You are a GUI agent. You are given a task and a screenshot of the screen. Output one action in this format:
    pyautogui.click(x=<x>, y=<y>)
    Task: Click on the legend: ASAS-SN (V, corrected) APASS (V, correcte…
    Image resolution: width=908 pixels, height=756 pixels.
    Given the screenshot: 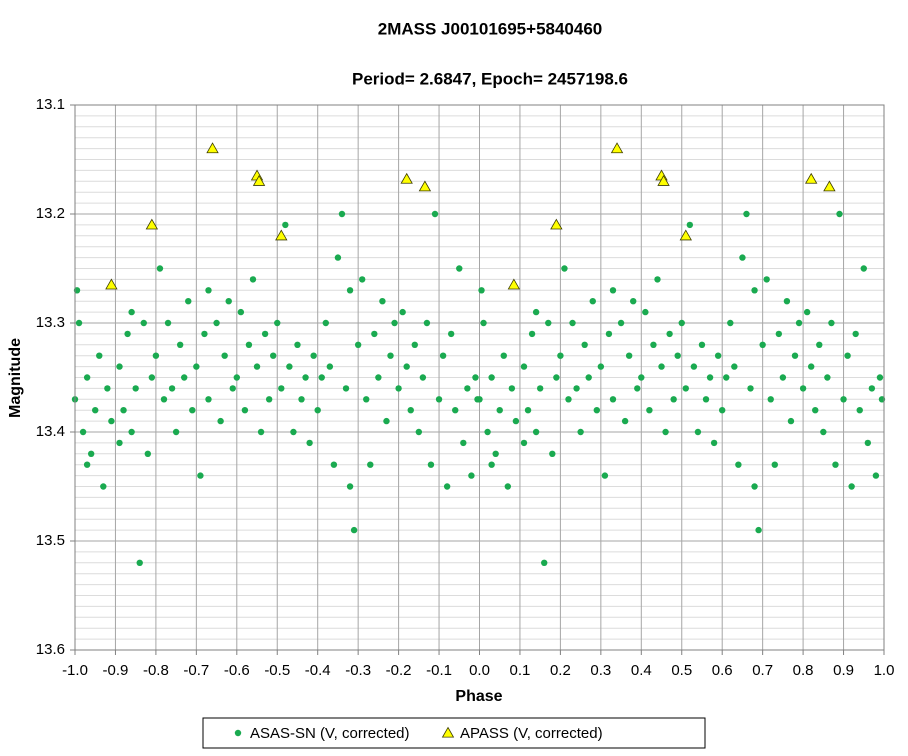 What is the action you would take?
    pyautogui.click(x=418, y=733)
    